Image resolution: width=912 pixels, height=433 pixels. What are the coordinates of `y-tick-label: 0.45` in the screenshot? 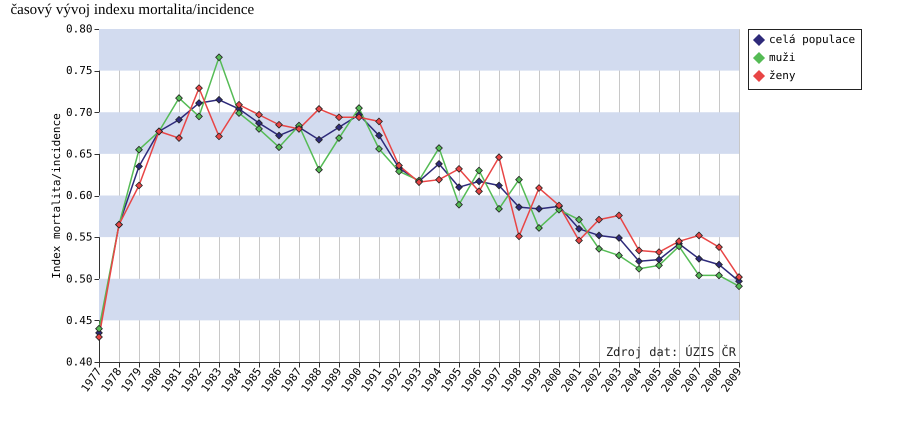 It's located at (79, 320).